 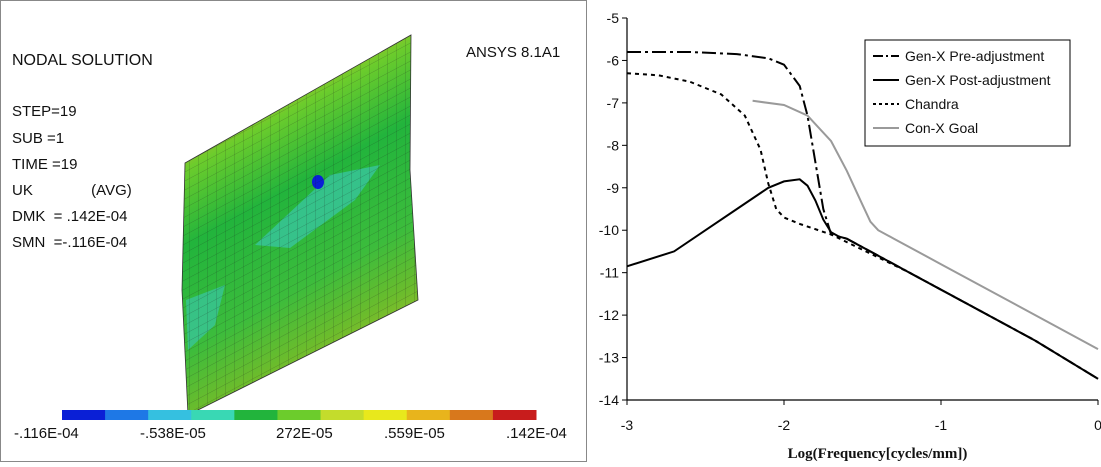 I want to click on info-sub: SUB =1, so click(x=38, y=138).